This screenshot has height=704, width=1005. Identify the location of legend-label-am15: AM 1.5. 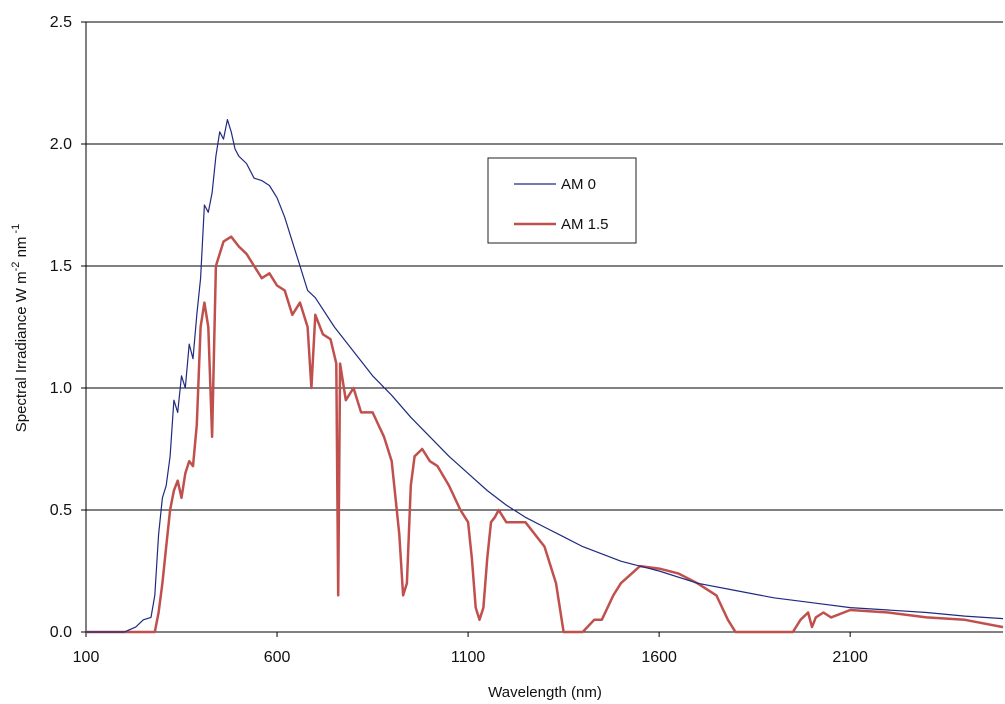
(585, 224).